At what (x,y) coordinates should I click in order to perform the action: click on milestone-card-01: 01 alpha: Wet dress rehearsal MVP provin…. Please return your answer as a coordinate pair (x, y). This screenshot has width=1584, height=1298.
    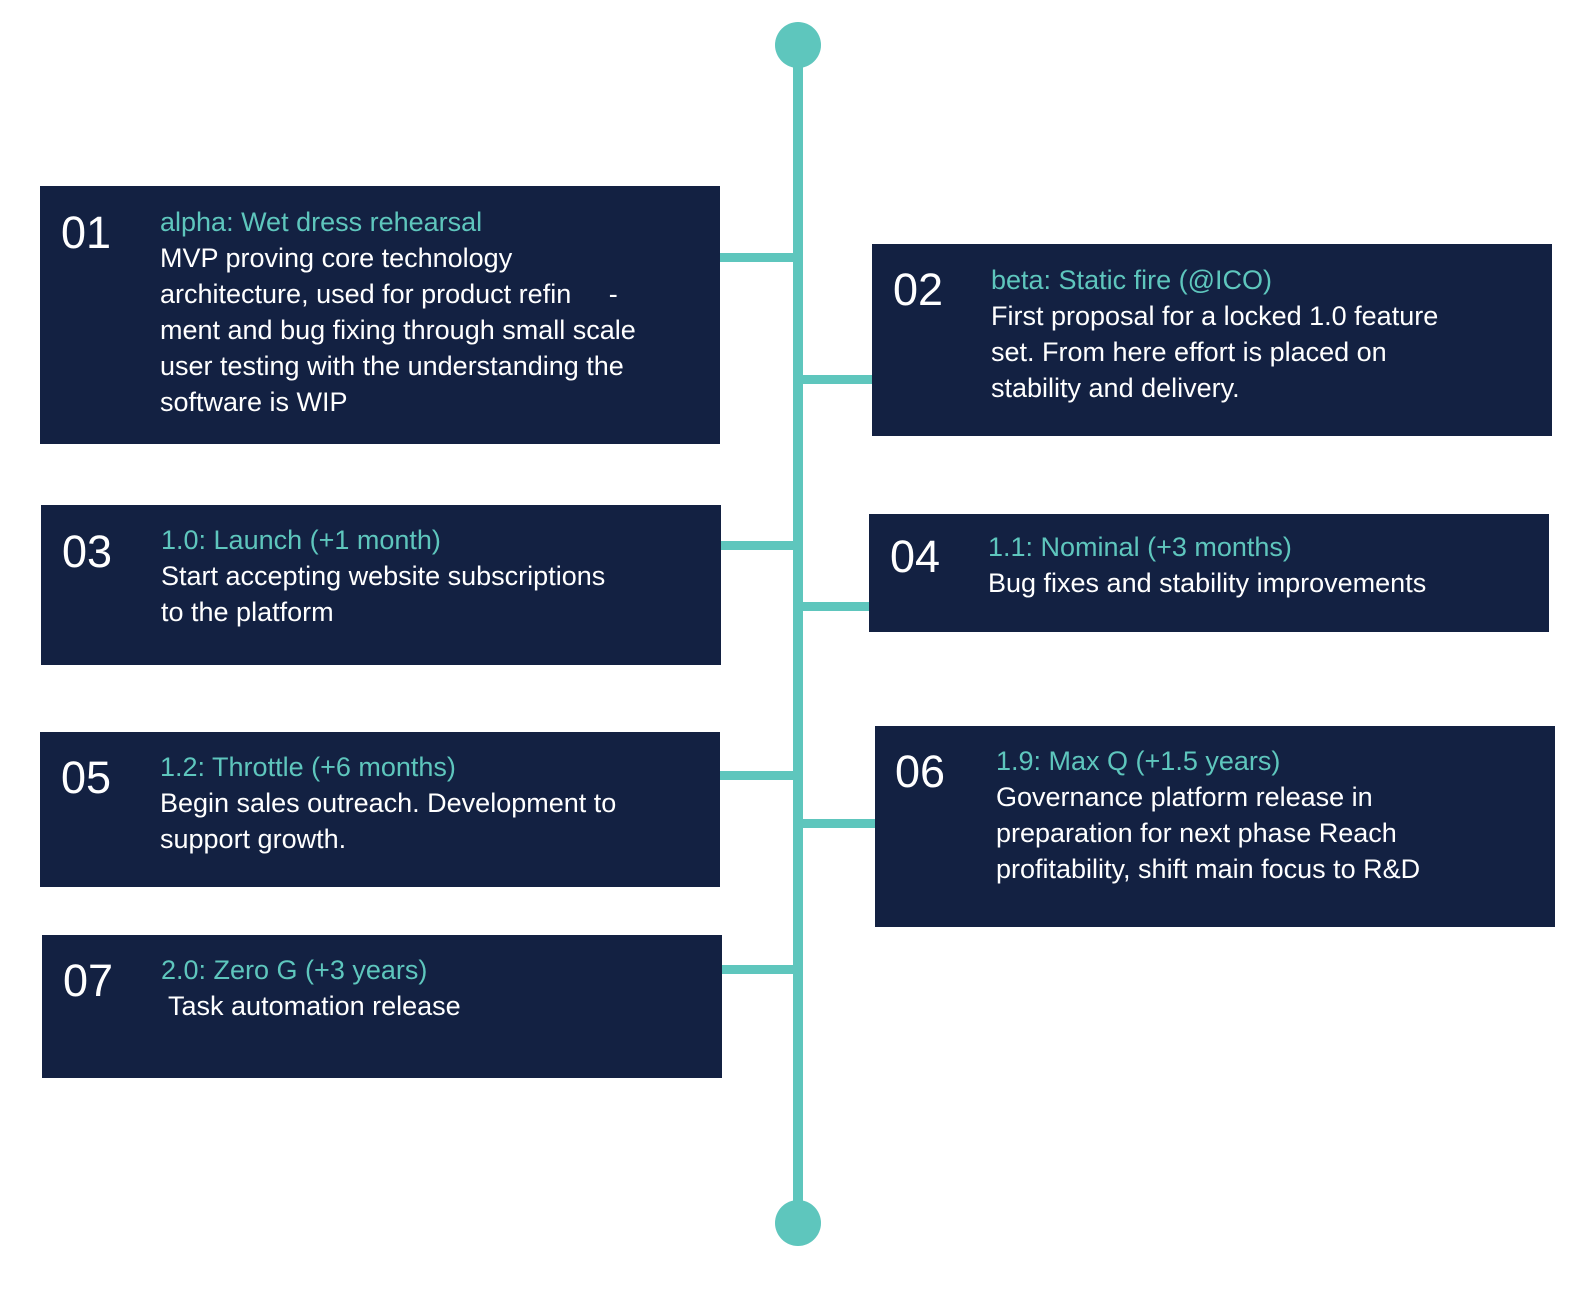
    Looking at the image, I should click on (380, 315).